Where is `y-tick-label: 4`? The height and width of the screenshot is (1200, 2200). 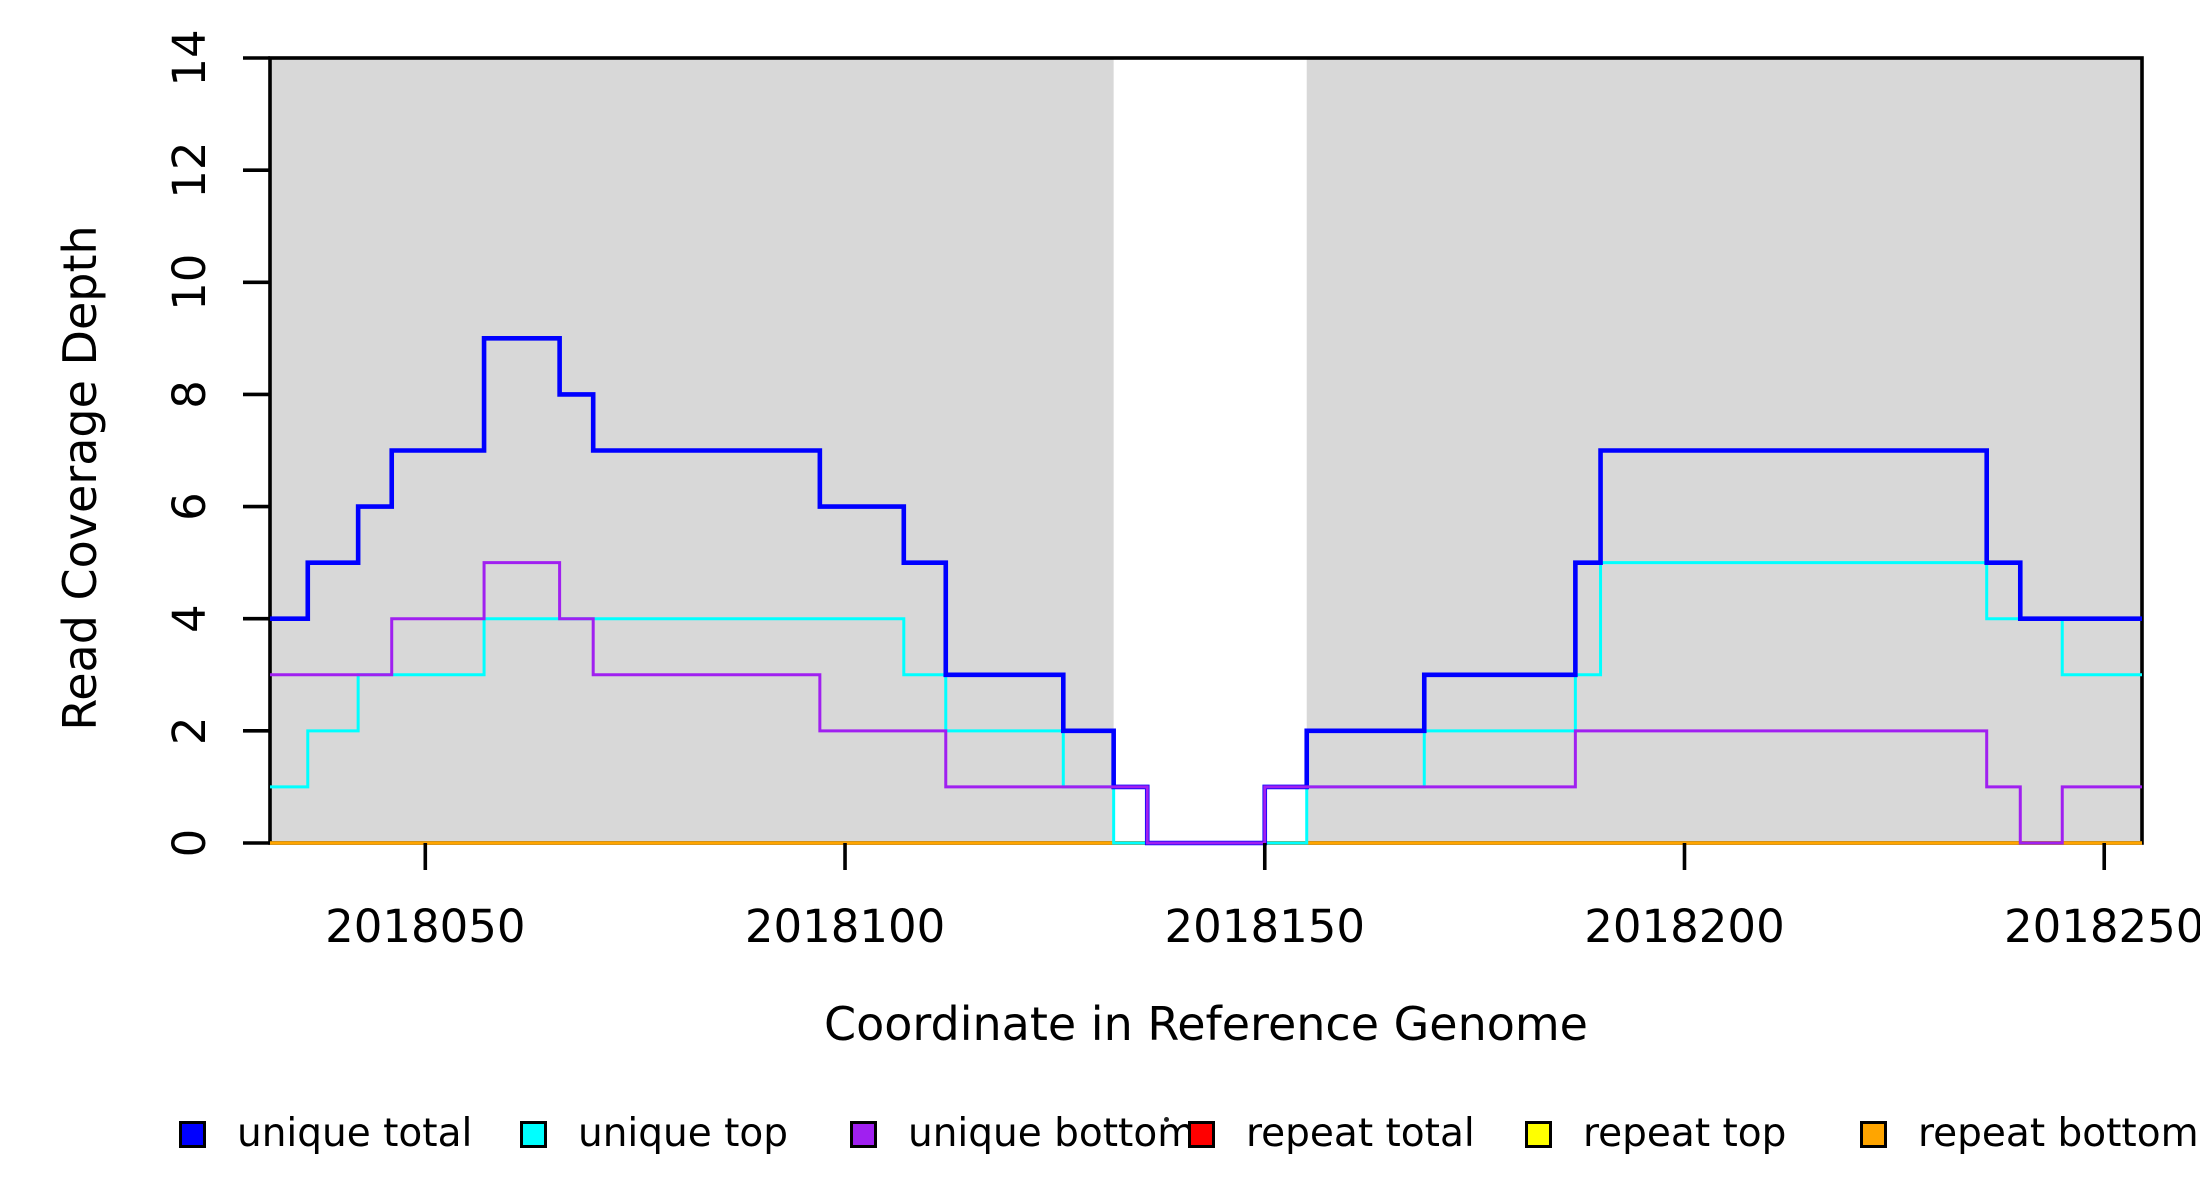 y-tick-label: 4 is located at coordinates (189, 618).